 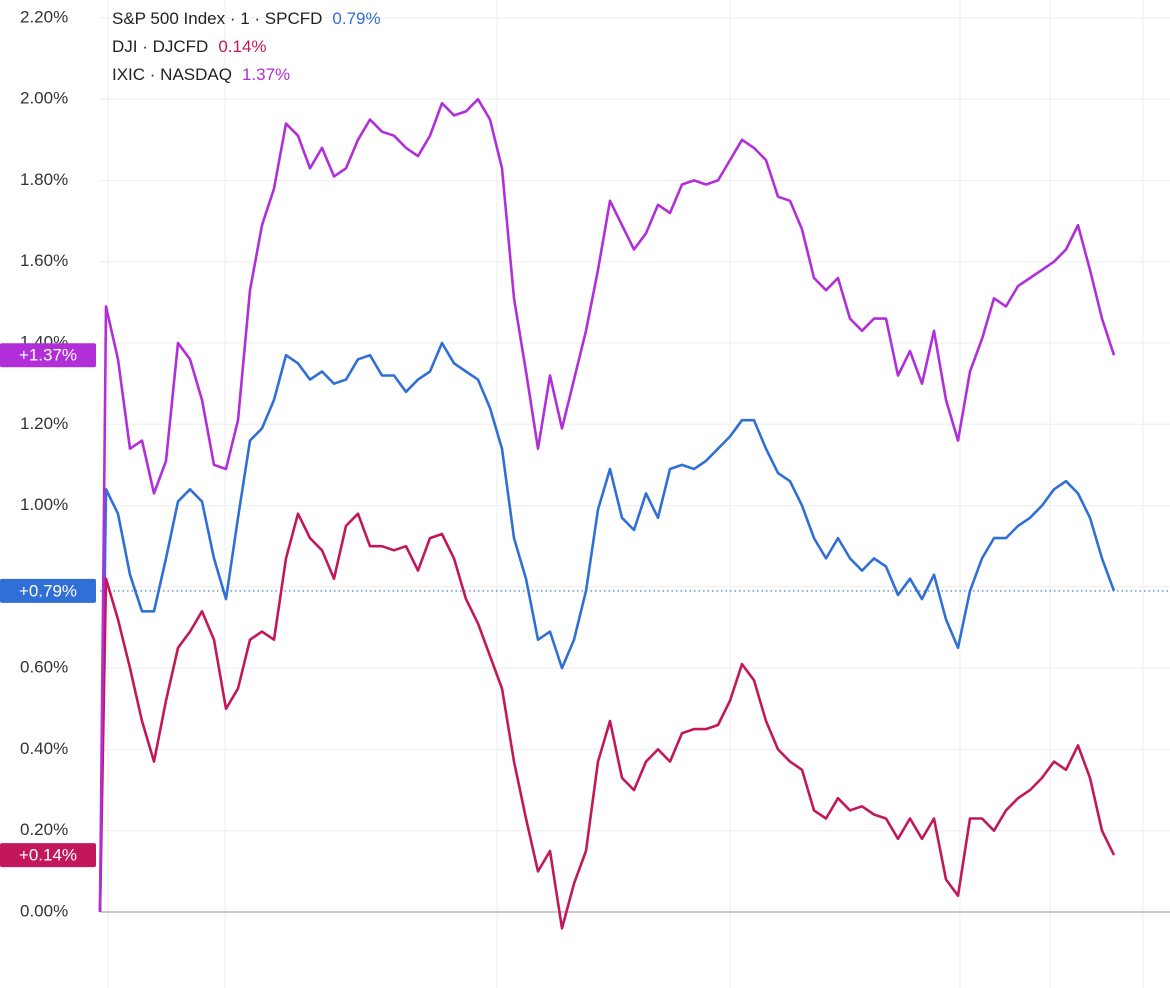 I want to click on badge-label: +0.14%, so click(x=48, y=855).